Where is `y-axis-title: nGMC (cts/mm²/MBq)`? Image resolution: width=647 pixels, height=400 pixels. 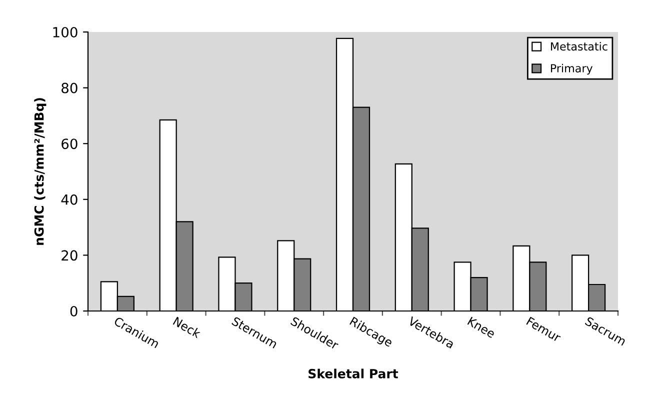
y-axis-title: nGMC (cts/mm²/MBq) is located at coordinates (40, 171).